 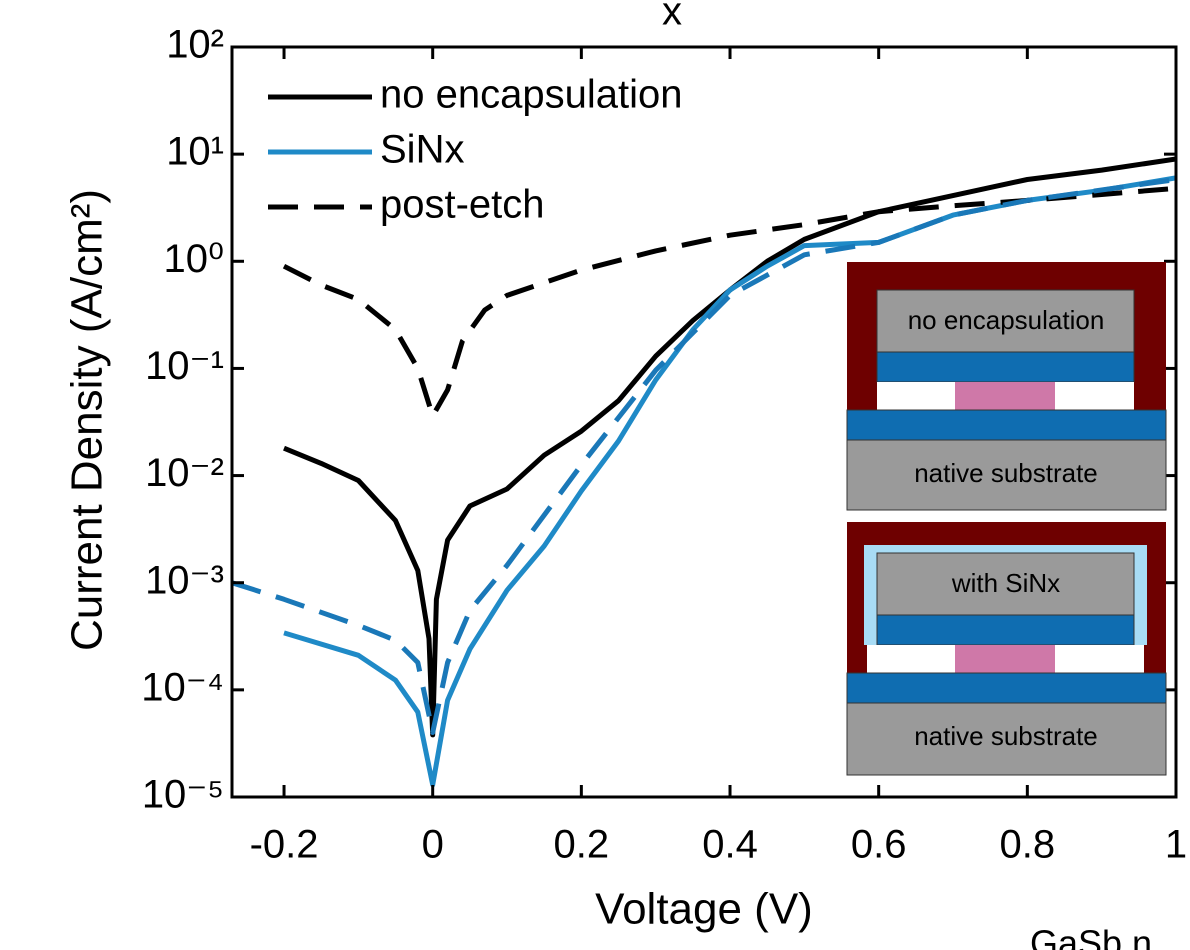 I want to click on x-tick-label: 0.6, so click(x=879, y=845).